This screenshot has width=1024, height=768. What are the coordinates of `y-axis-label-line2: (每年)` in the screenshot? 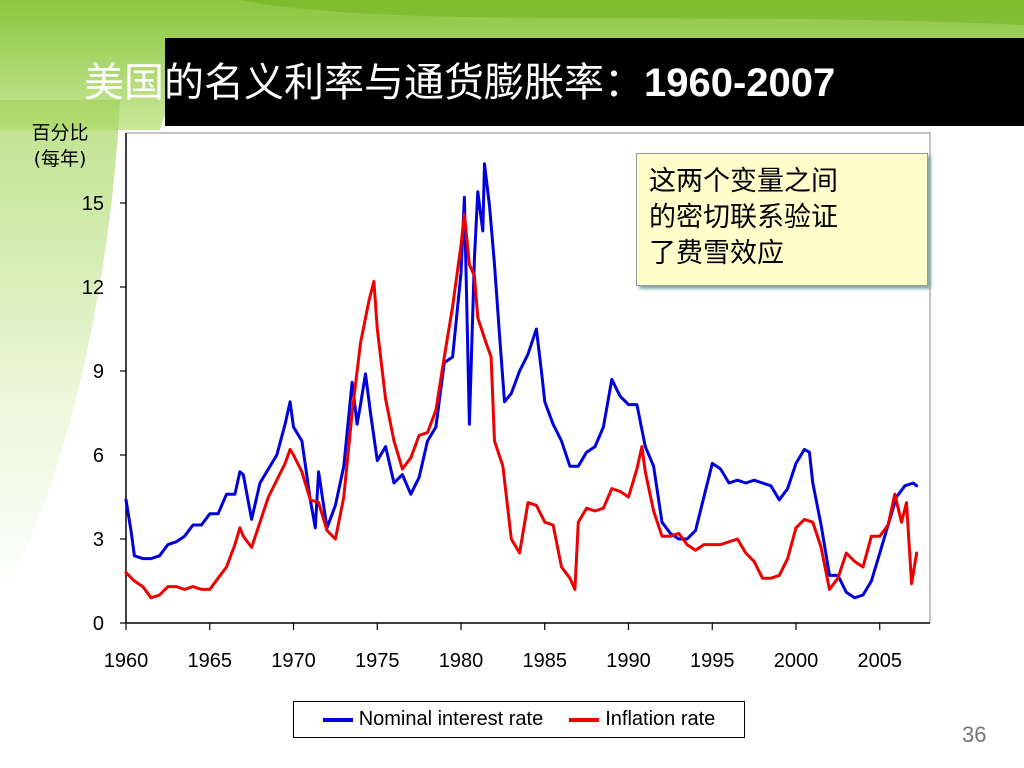 It's located at (60, 159).